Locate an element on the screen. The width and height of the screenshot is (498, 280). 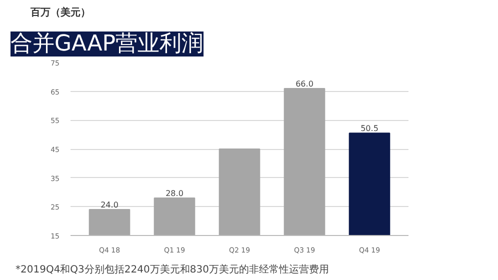
data-label: 28.0 is located at coordinates (175, 193).